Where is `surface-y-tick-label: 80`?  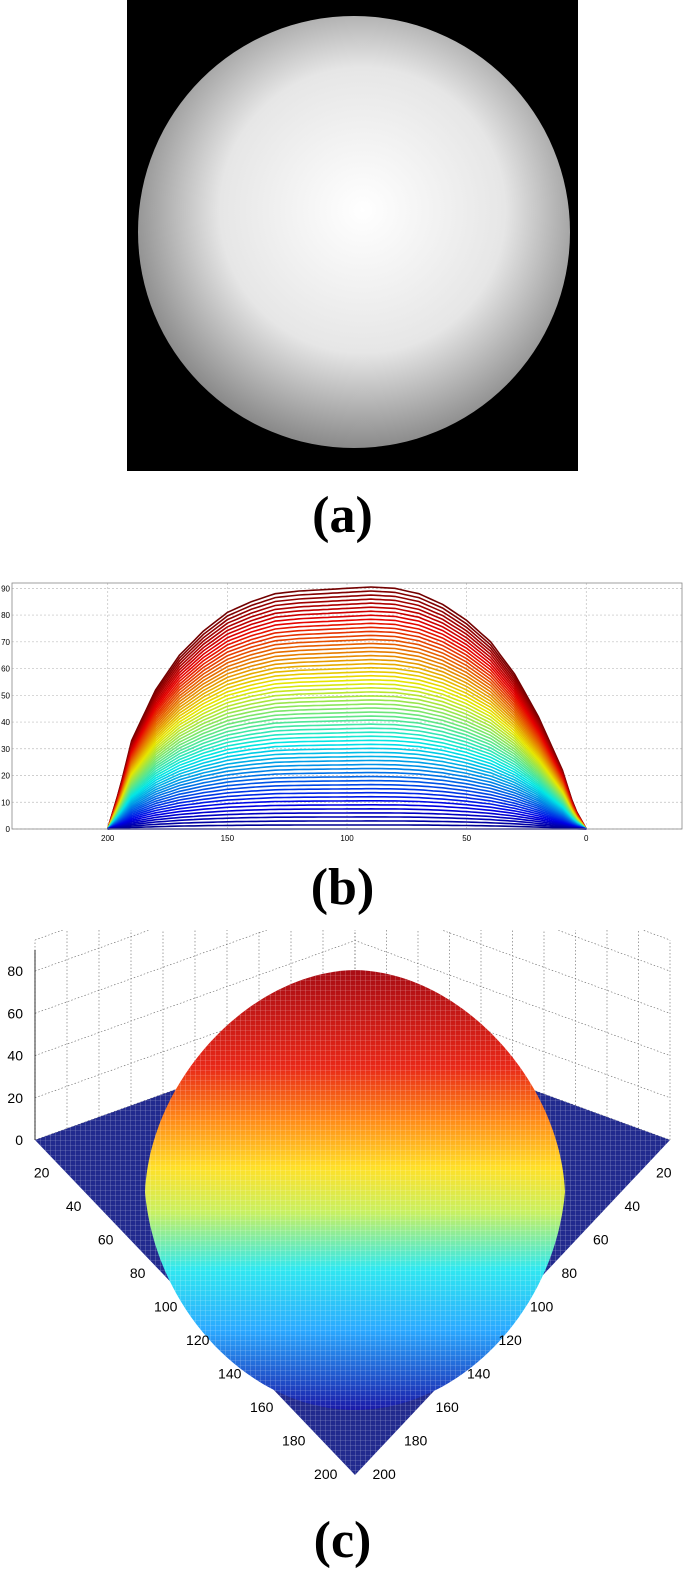
surface-y-tick-label: 80 is located at coordinates (569, 1273).